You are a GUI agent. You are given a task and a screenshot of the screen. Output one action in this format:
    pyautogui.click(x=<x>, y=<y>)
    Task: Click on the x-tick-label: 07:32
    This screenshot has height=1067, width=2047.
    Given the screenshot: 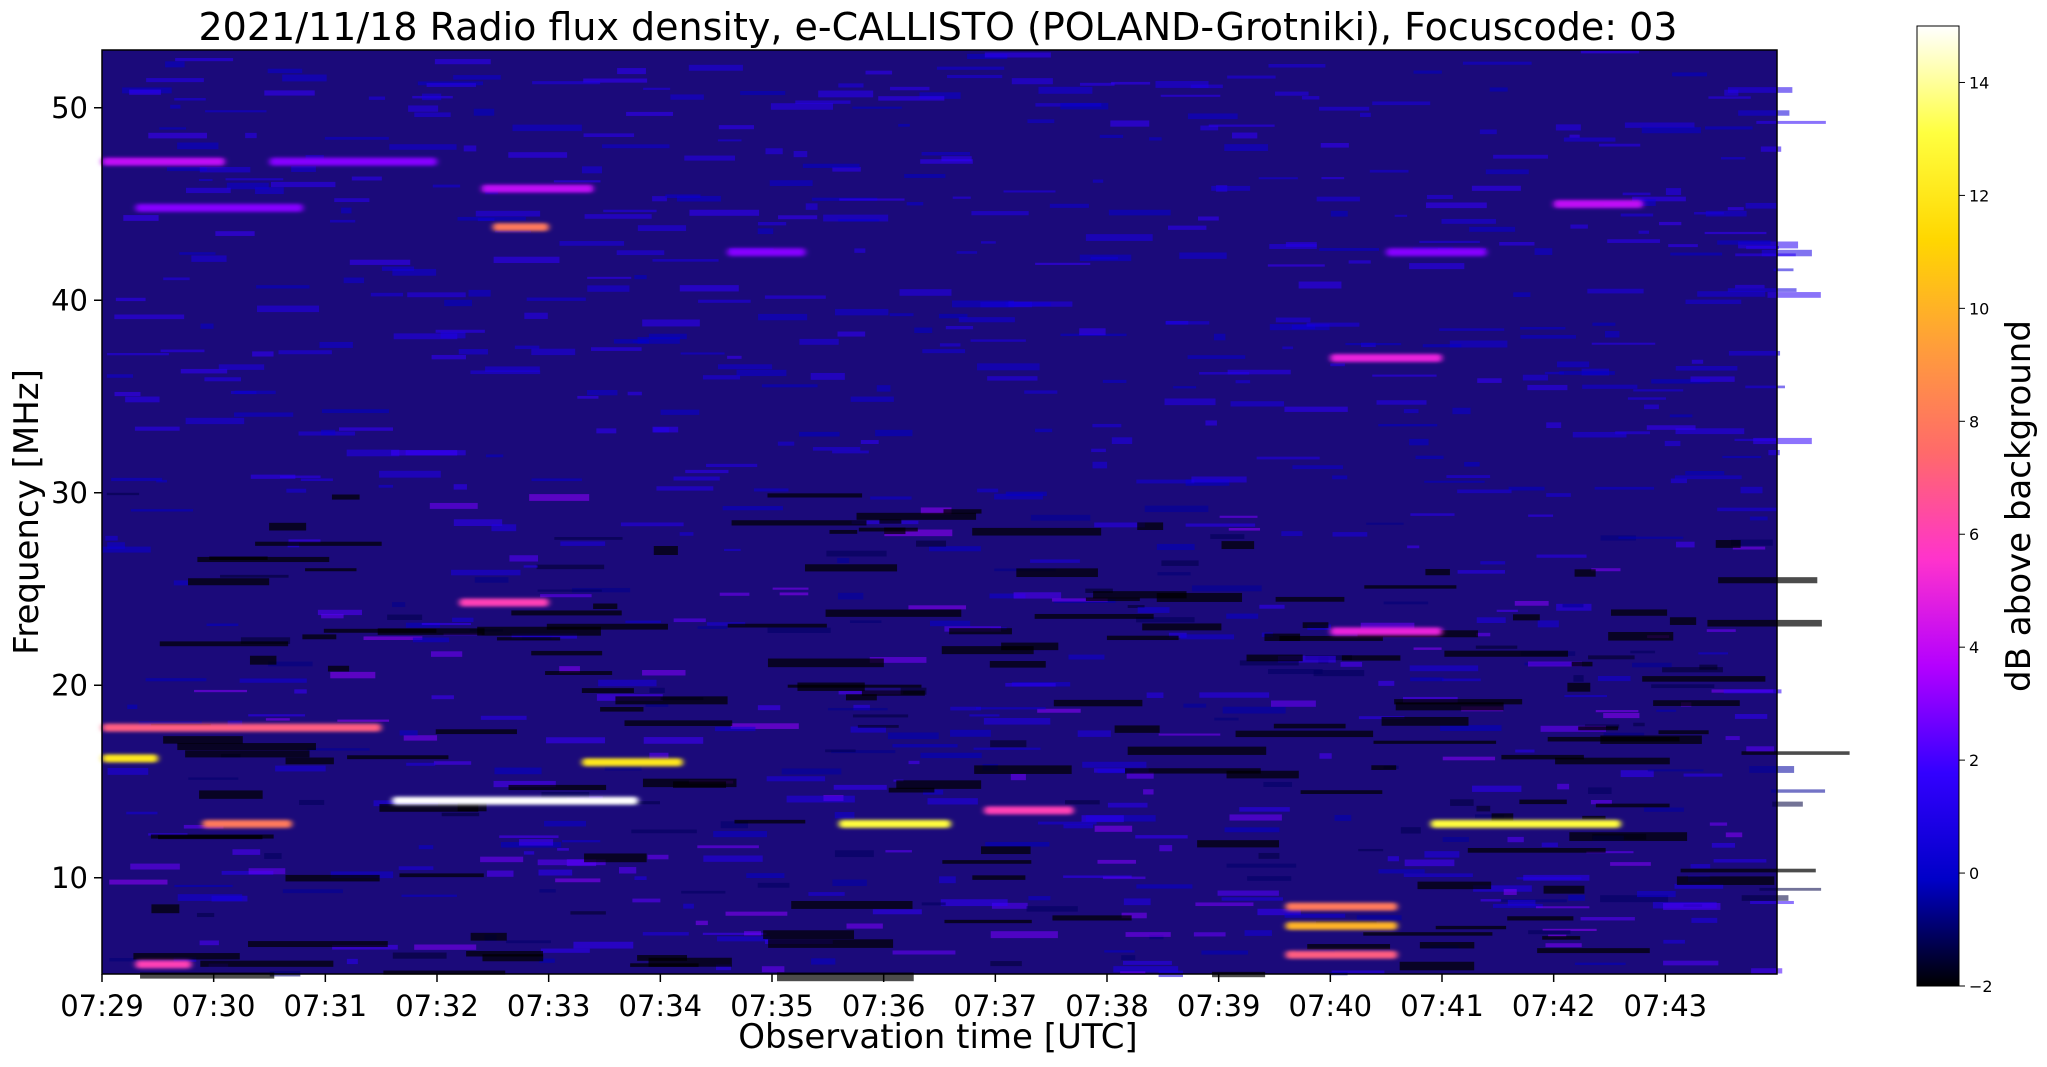 What is the action you would take?
    pyautogui.click(x=437, y=1006)
    